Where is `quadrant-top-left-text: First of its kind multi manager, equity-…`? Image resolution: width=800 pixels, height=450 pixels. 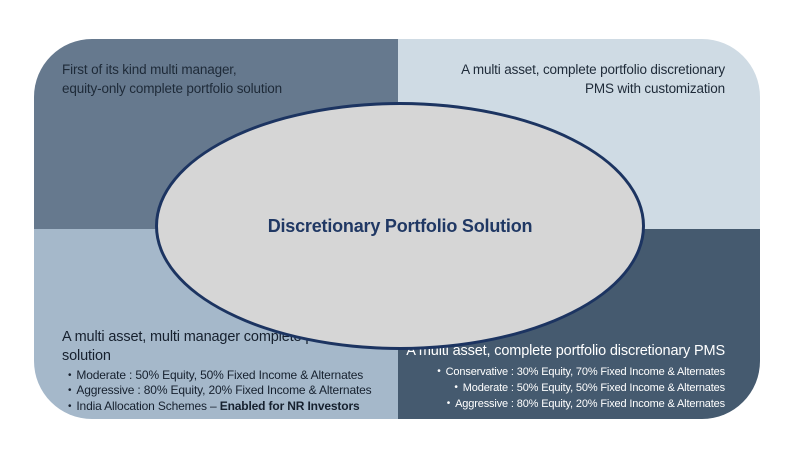 quadrant-top-left-text: First of its kind multi manager, equity-… is located at coordinates (172, 80).